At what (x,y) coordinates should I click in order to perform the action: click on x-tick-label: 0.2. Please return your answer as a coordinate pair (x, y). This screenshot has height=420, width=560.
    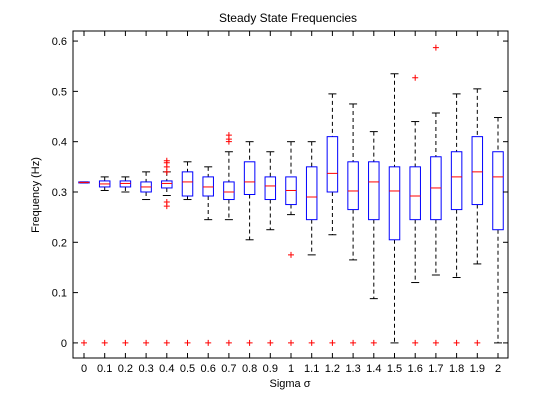
    Looking at the image, I should click on (125, 369).